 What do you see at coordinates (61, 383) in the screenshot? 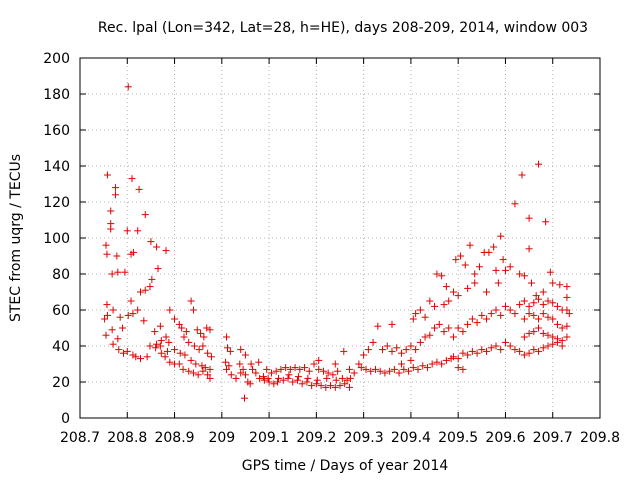
I see `y-tick-label: 20` at bounding box center [61, 383].